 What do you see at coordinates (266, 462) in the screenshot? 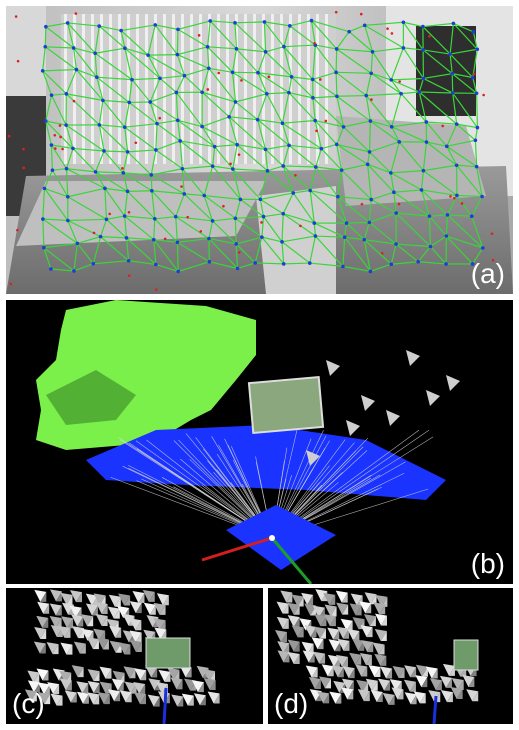
I see `blue-ground-plane` at bounding box center [266, 462].